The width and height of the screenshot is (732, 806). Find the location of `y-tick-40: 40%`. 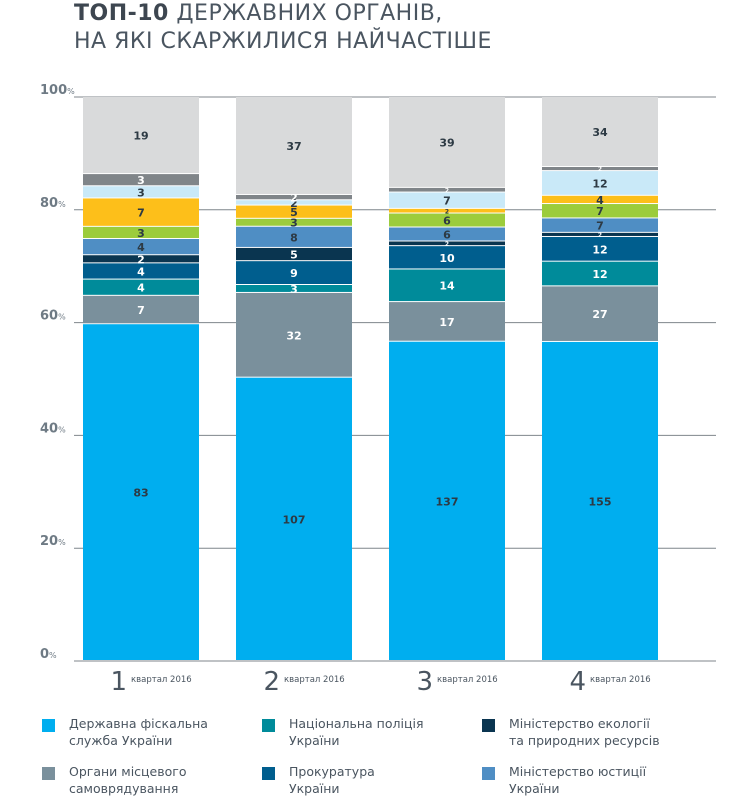

y-tick-40: 40% is located at coordinates (53, 428).